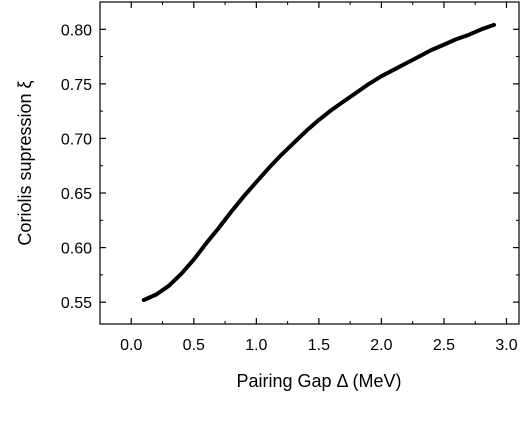 This screenshot has width=532, height=421. Describe the element at coordinates (76, 30) in the screenshot. I see `y-tick-label: 0.80` at that location.